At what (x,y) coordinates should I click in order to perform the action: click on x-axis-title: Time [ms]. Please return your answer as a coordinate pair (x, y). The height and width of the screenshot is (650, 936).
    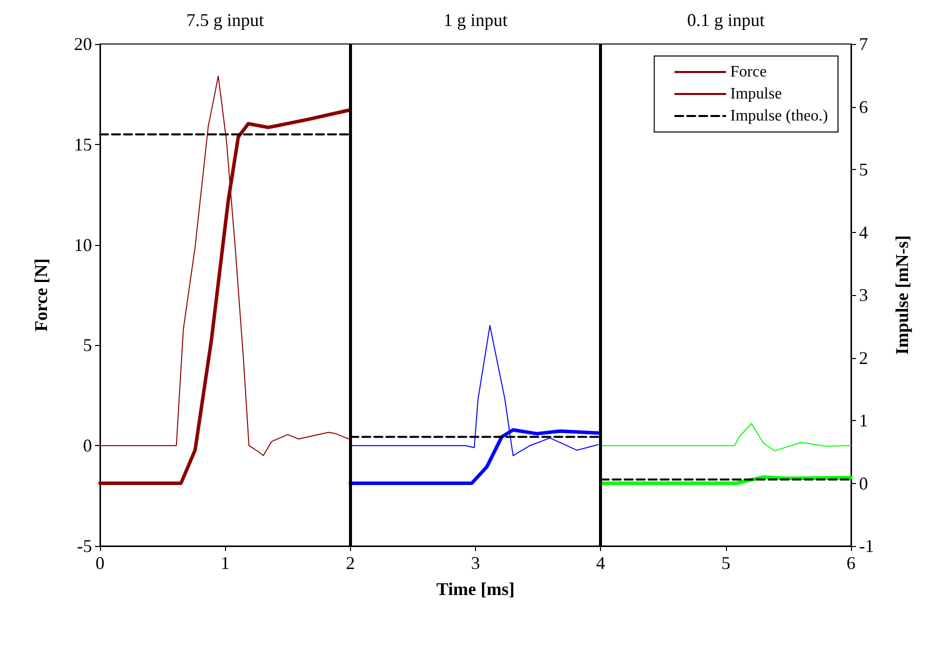
    Looking at the image, I should click on (475, 589).